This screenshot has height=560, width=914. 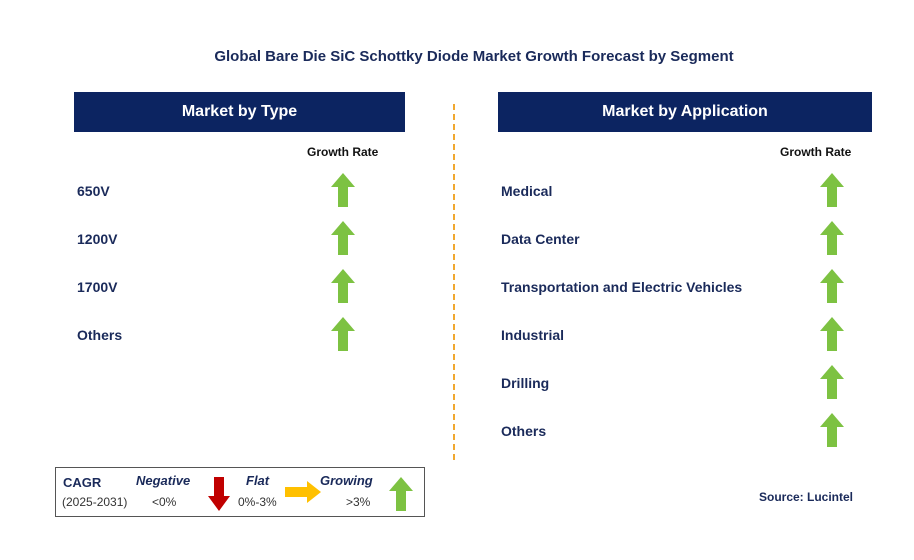 What do you see at coordinates (533, 335) in the screenshot?
I see `application-label-industrial: Industrial` at bounding box center [533, 335].